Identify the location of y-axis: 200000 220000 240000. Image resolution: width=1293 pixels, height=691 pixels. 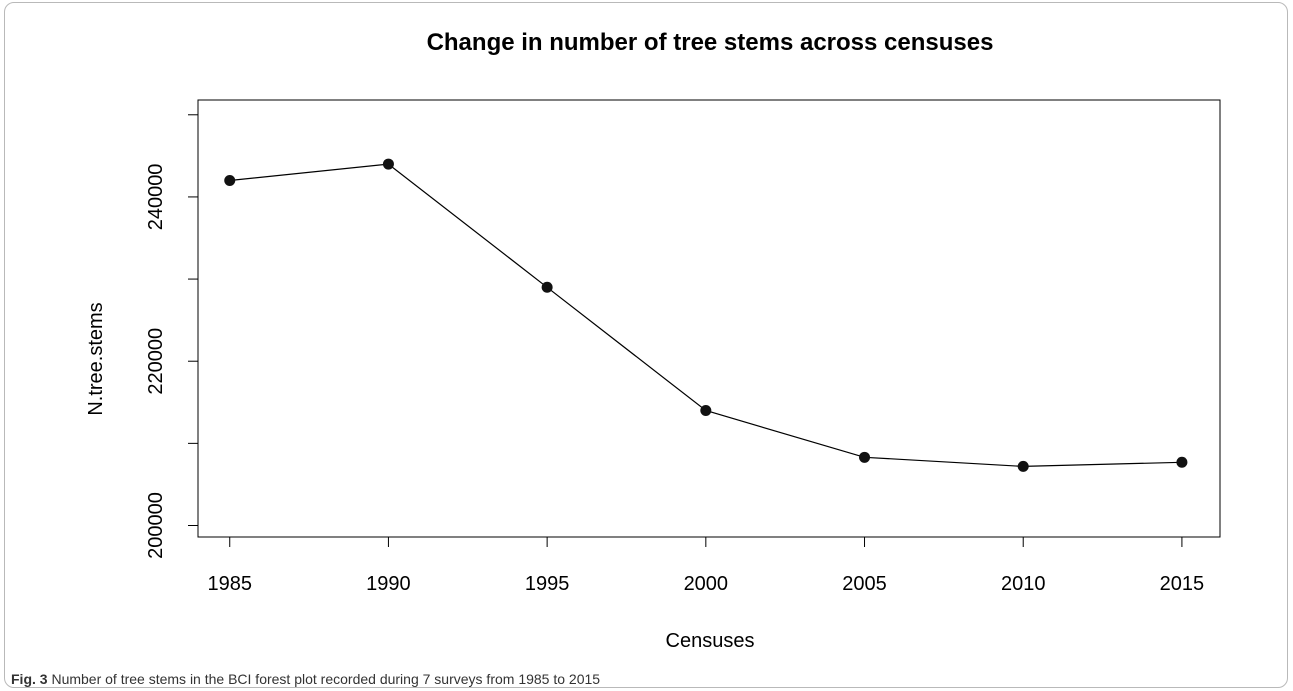
(172, 336).